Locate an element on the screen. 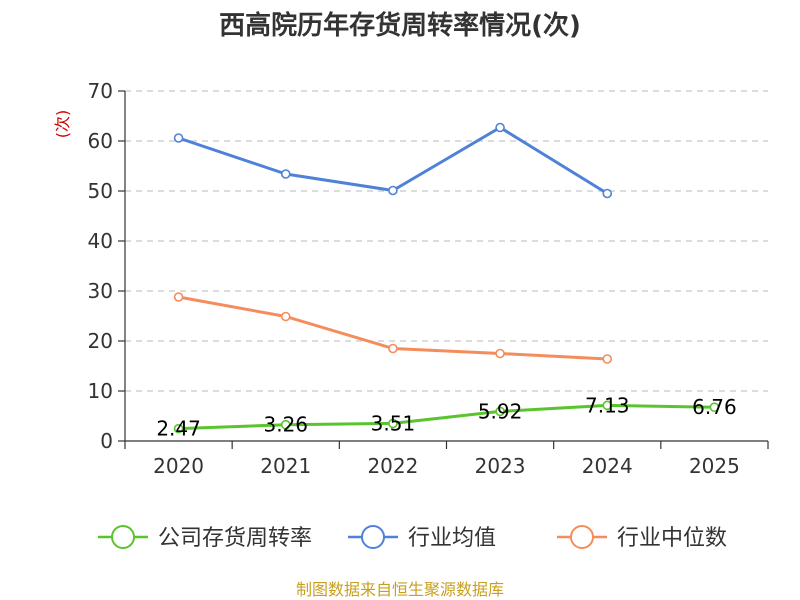 Image resolution: width=800 pixels, height=600 pixels. source-note: 制图数据来自恒生聚源数据库 is located at coordinates (400, 589).